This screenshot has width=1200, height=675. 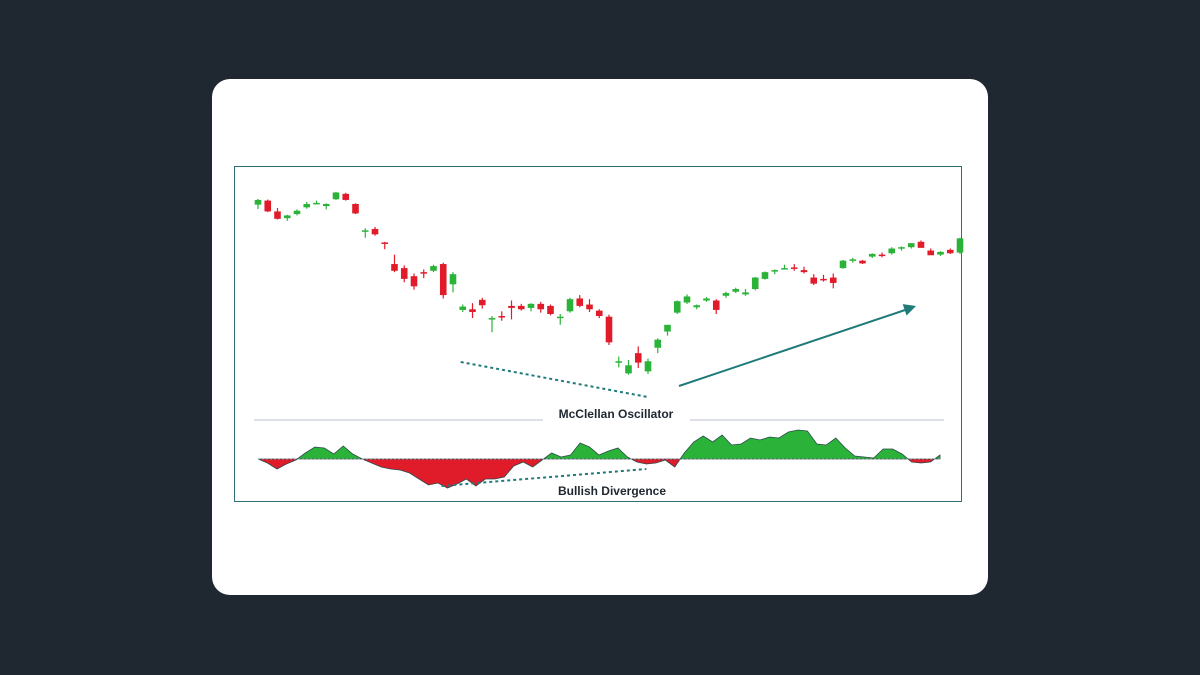 What do you see at coordinates (793, 347) in the screenshot?
I see `uptrend-arrow-line` at bounding box center [793, 347].